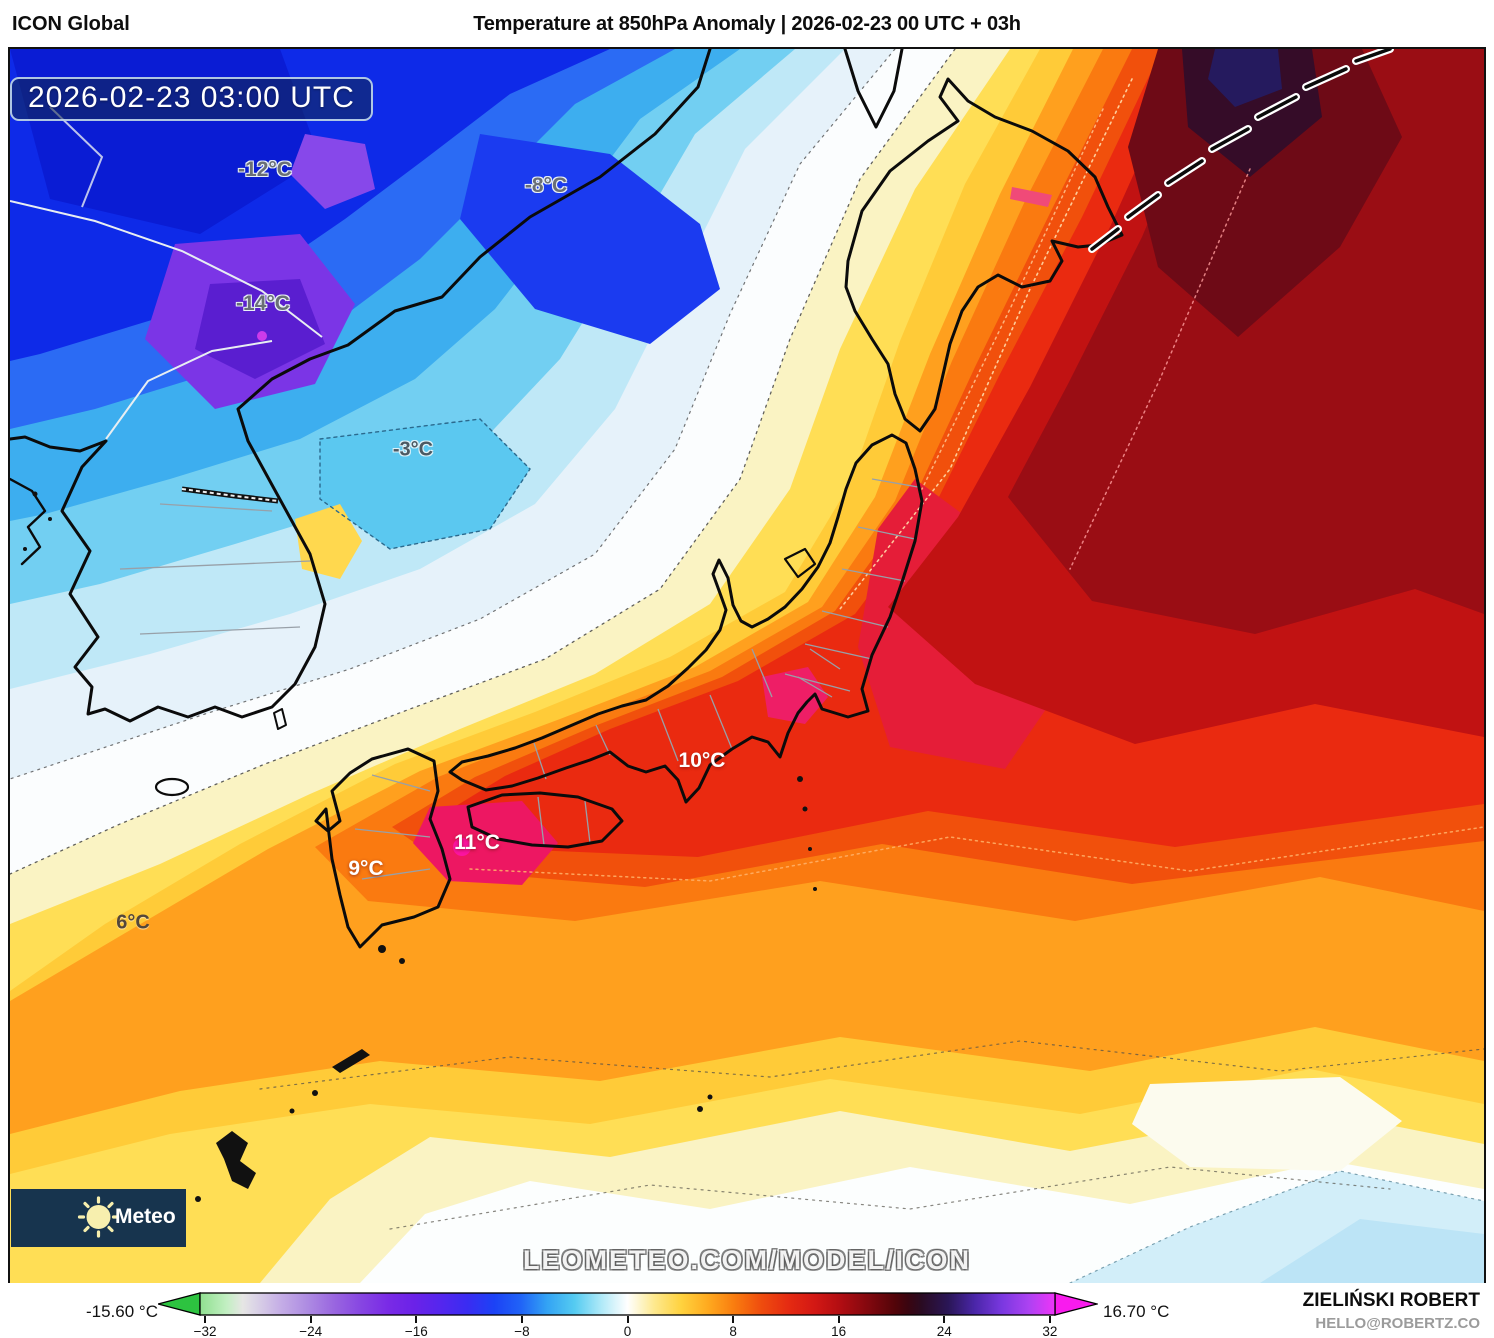 This screenshot has width=1494, height=1338. I want to click on colorbar-tick-label: −32, so click(205, 1331).